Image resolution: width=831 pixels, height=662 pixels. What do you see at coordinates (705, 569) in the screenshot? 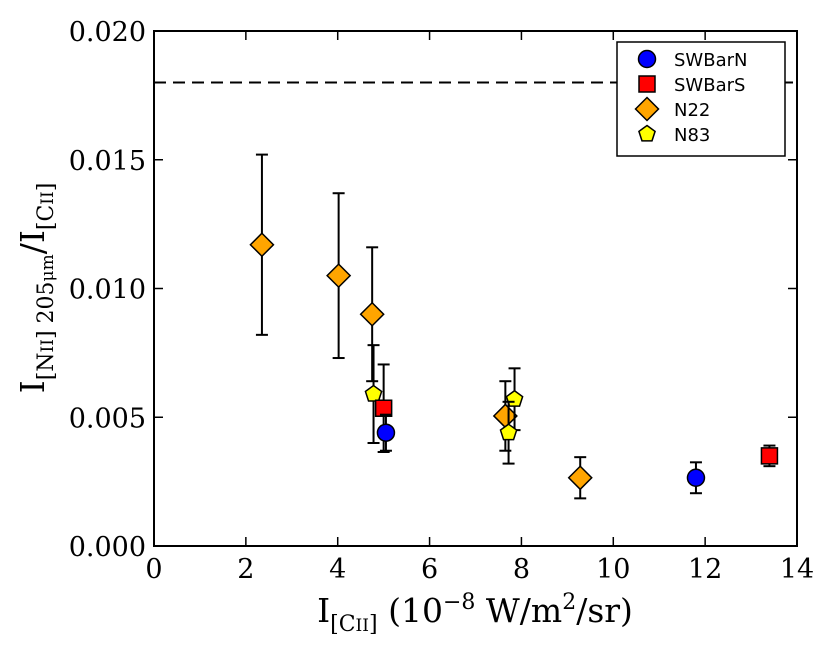
I see `x-tick-label: 12` at bounding box center [705, 569].